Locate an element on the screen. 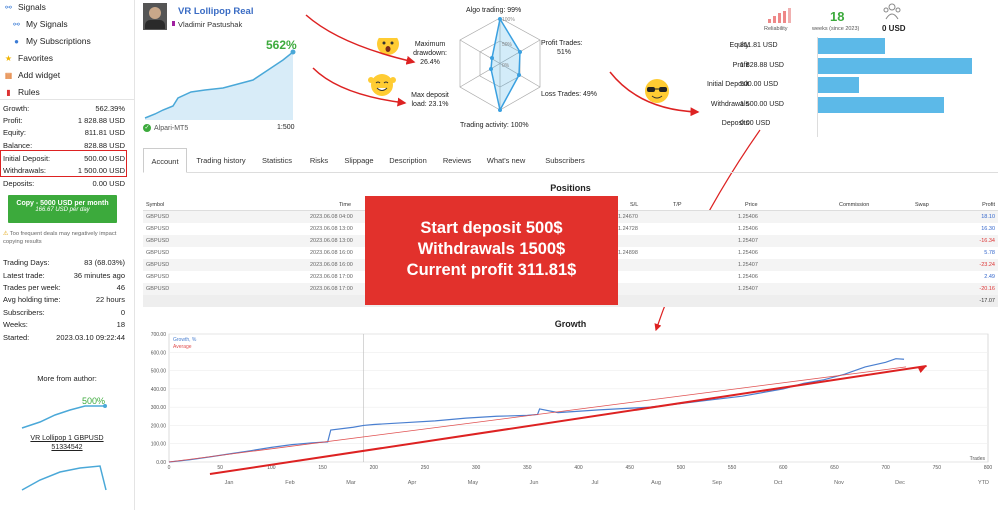 This screenshot has width=999, height=510. copy-button-sublabel: 166.67 USD per day is located at coordinates (62, 210).